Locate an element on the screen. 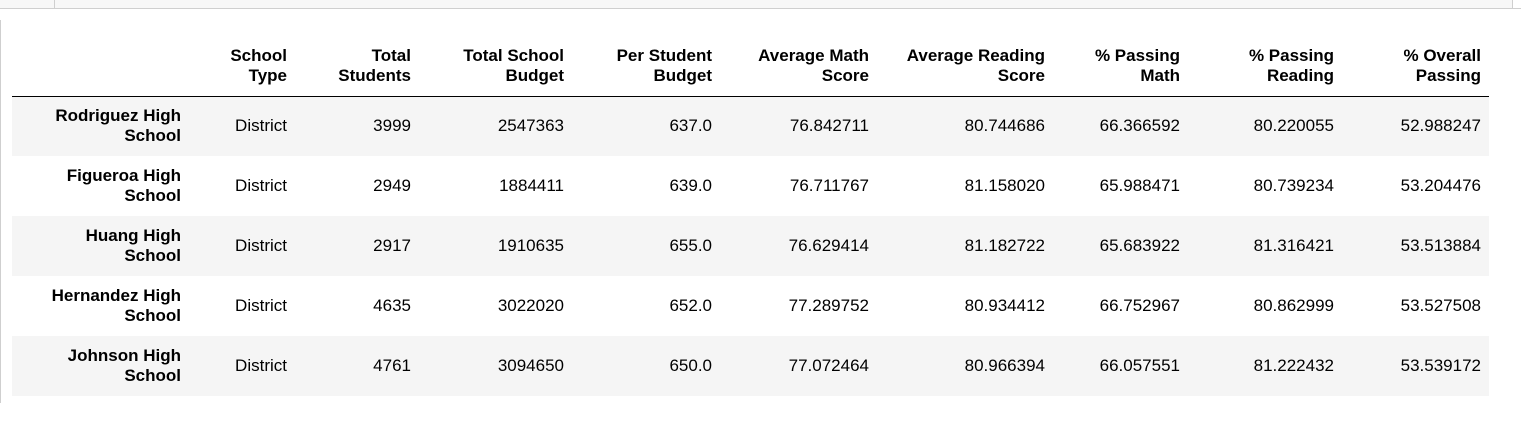  table-cell: 76.711767 is located at coordinates (829, 185).